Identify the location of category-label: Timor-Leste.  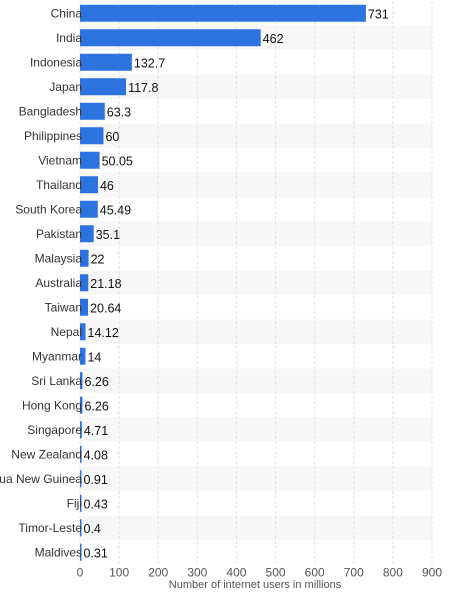
(50, 528).